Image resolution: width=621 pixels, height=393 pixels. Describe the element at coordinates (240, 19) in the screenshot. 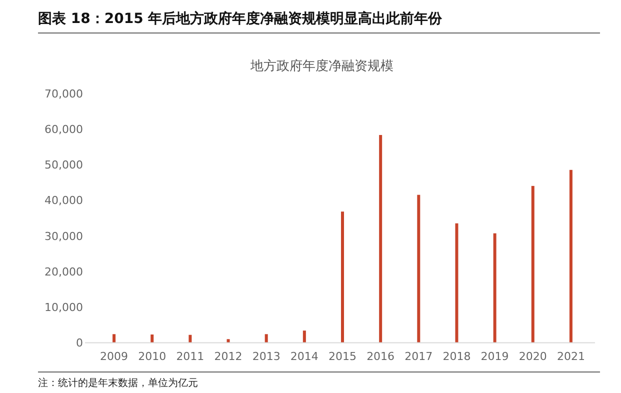

I see `title: 图表 18：2015 年后地方政府年度净融资规模明显高出此前年份` at that location.